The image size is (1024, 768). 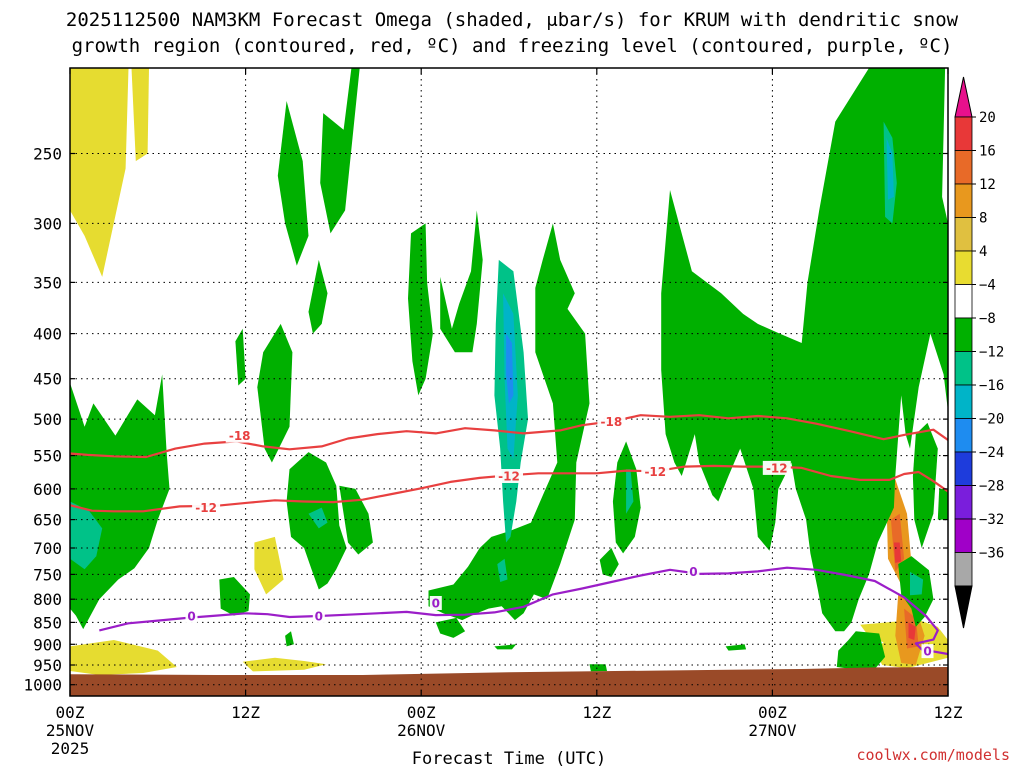 I want to click on y-tick-label: 650, so click(x=47, y=520).